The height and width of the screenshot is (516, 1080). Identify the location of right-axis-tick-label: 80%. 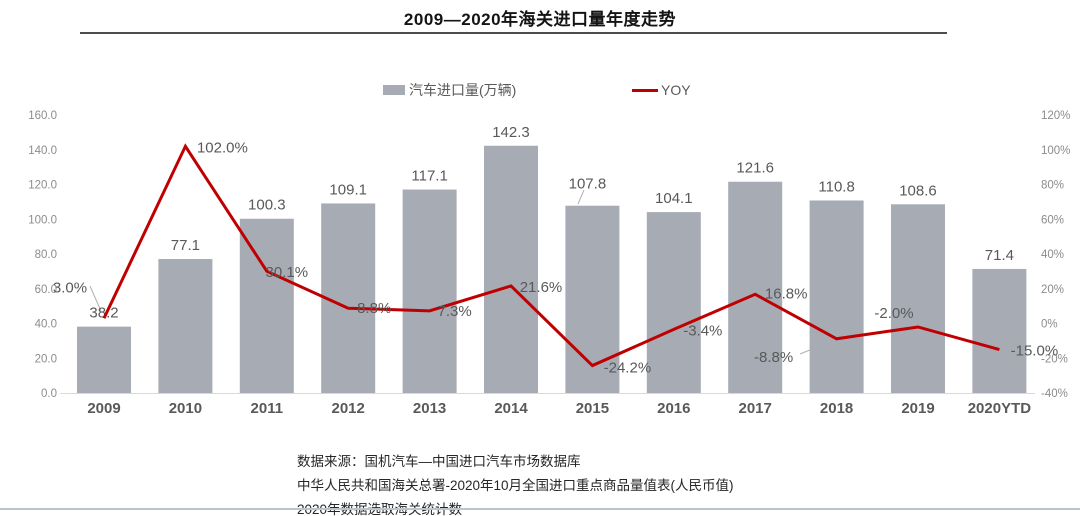
(1052, 186).